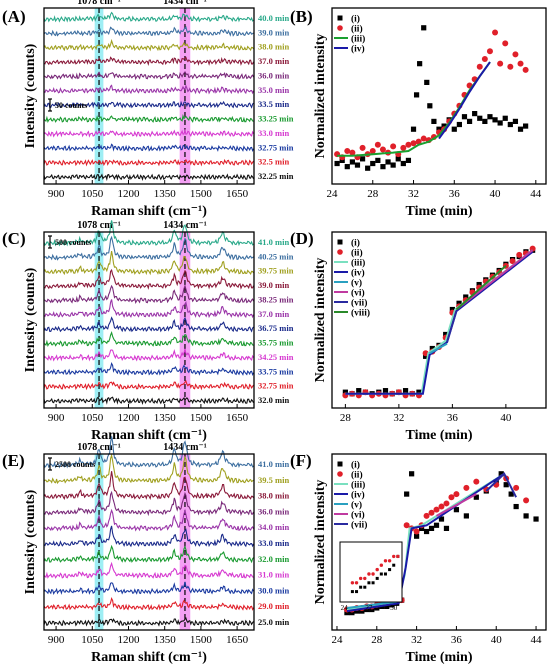  I want to click on panel-label-D: (D), so click(302, 238).